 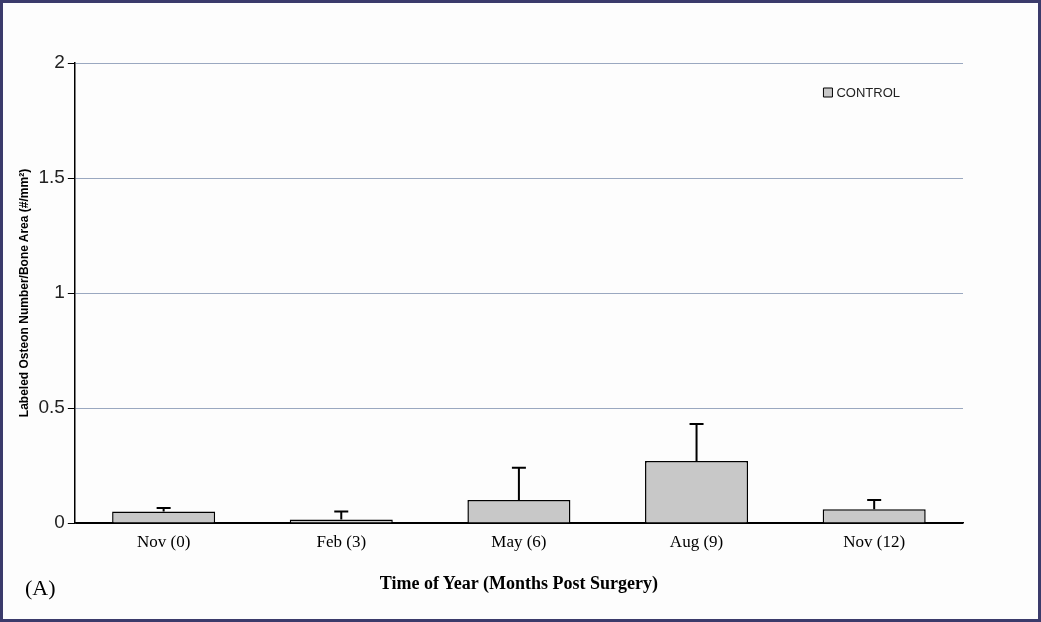 What do you see at coordinates (519, 541) in the screenshot?
I see `x-tick-label: May (6)` at bounding box center [519, 541].